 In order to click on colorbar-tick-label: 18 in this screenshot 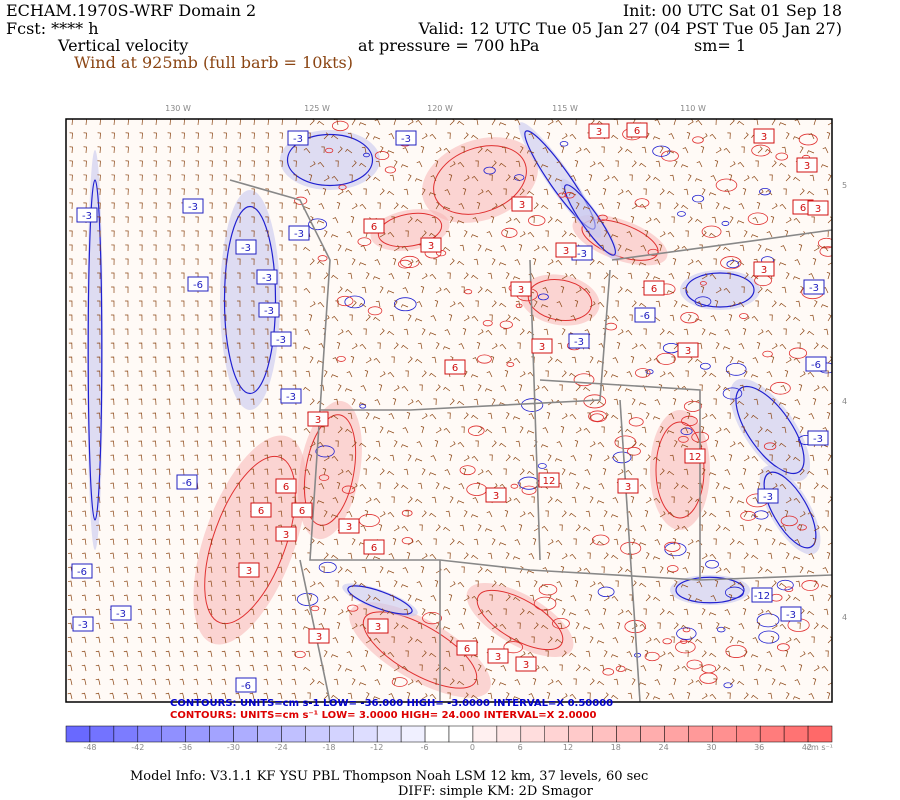, I will do `click(616, 747)`.